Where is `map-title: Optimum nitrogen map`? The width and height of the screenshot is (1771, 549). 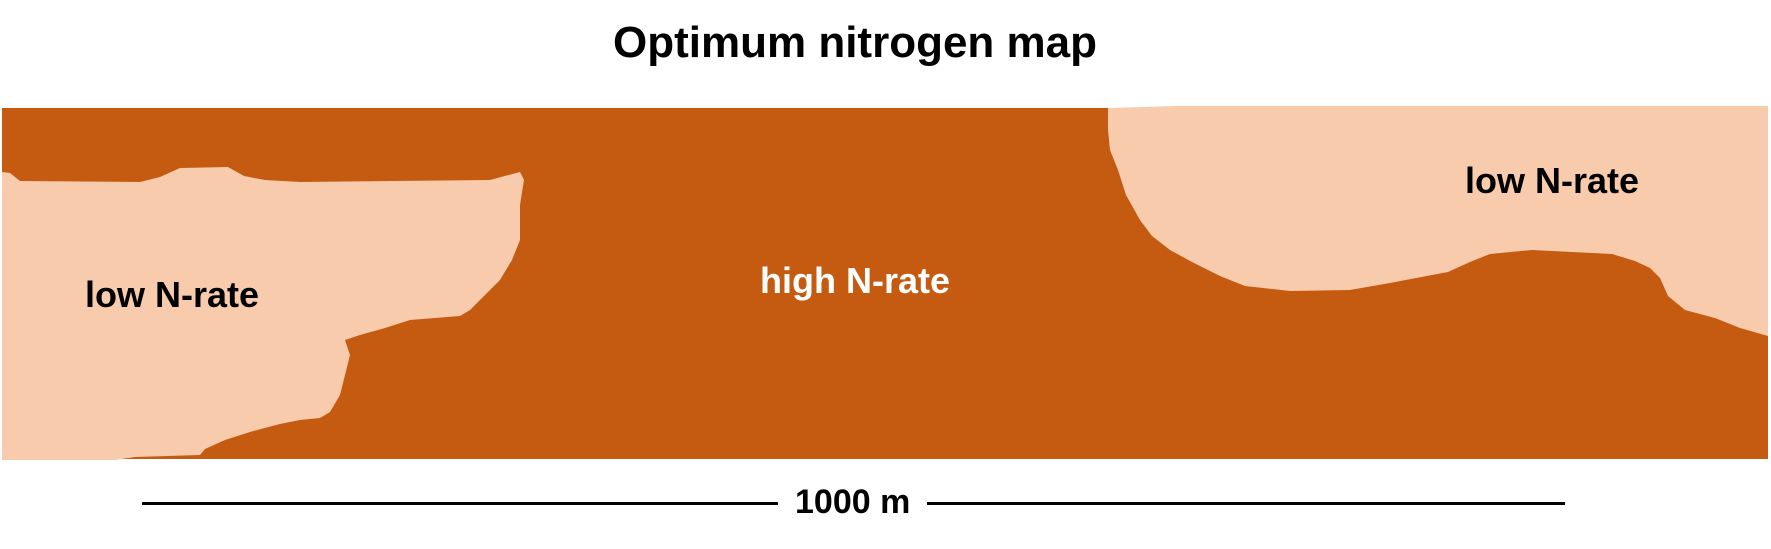 map-title: Optimum nitrogen map is located at coordinates (855, 42).